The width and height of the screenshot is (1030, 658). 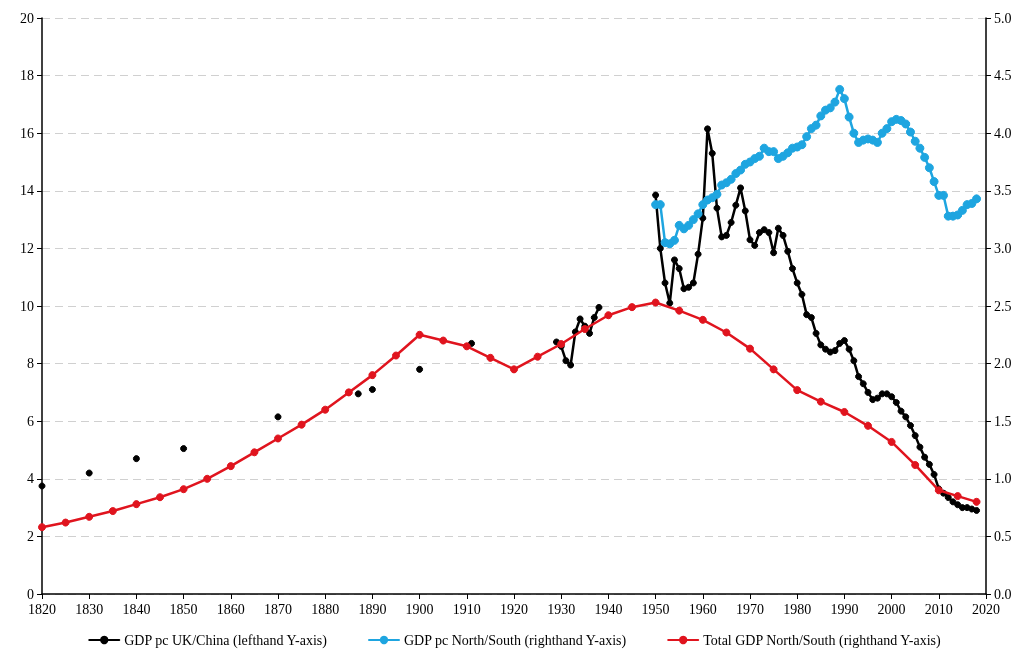 What do you see at coordinates (822, 640) in the screenshot?
I see `legend-label: Total GDP North/South (righthand Y-axis)` at bounding box center [822, 640].